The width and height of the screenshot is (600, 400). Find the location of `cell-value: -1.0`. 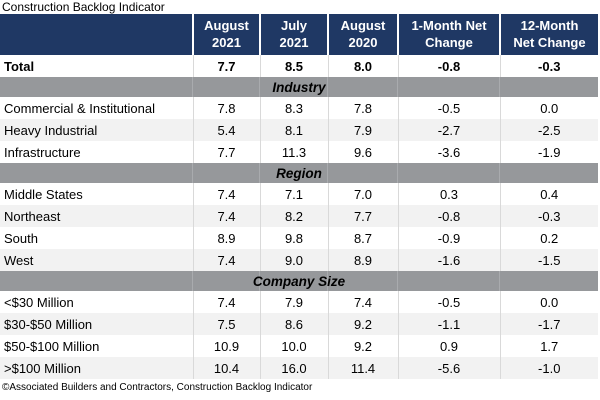

cell-value: -1.0 is located at coordinates (548, 368).